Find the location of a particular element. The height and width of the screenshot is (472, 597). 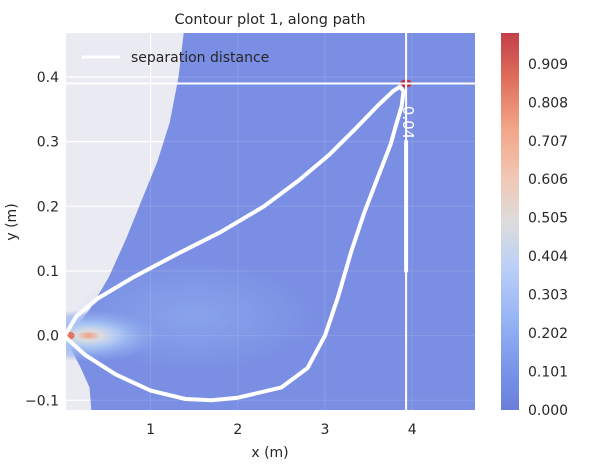

colorbar-tick-label: 0.000 is located at coordinates (548, 411).